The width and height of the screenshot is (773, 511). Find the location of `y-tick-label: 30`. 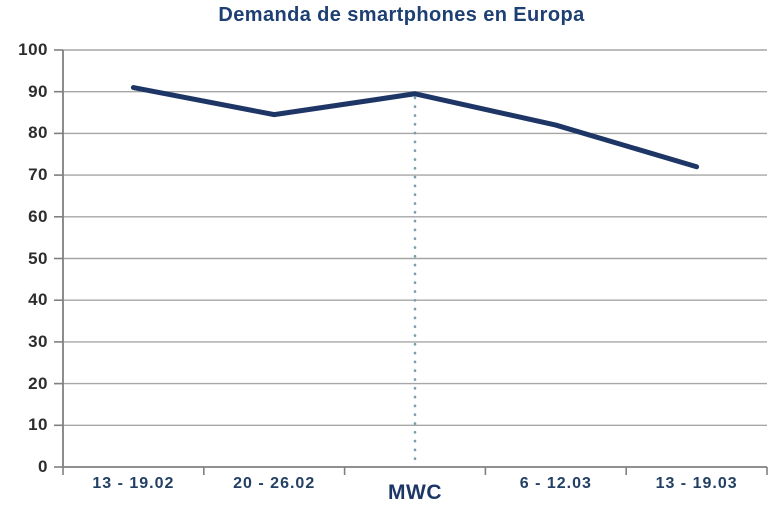

y-tick-label: 30 is located at coordinates (38, 341).